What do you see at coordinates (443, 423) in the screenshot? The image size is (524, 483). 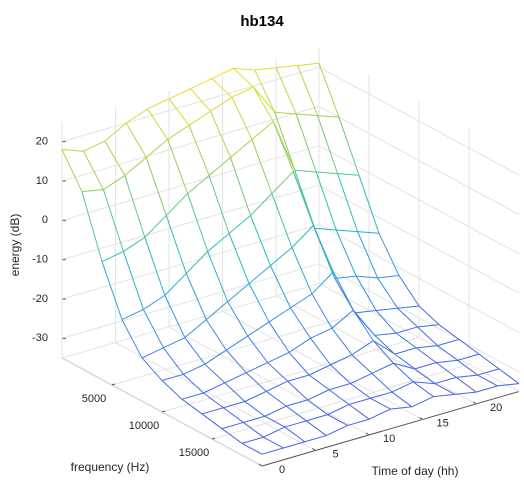 I see `x-tick-label: 15` at bounding box center [443, 423].